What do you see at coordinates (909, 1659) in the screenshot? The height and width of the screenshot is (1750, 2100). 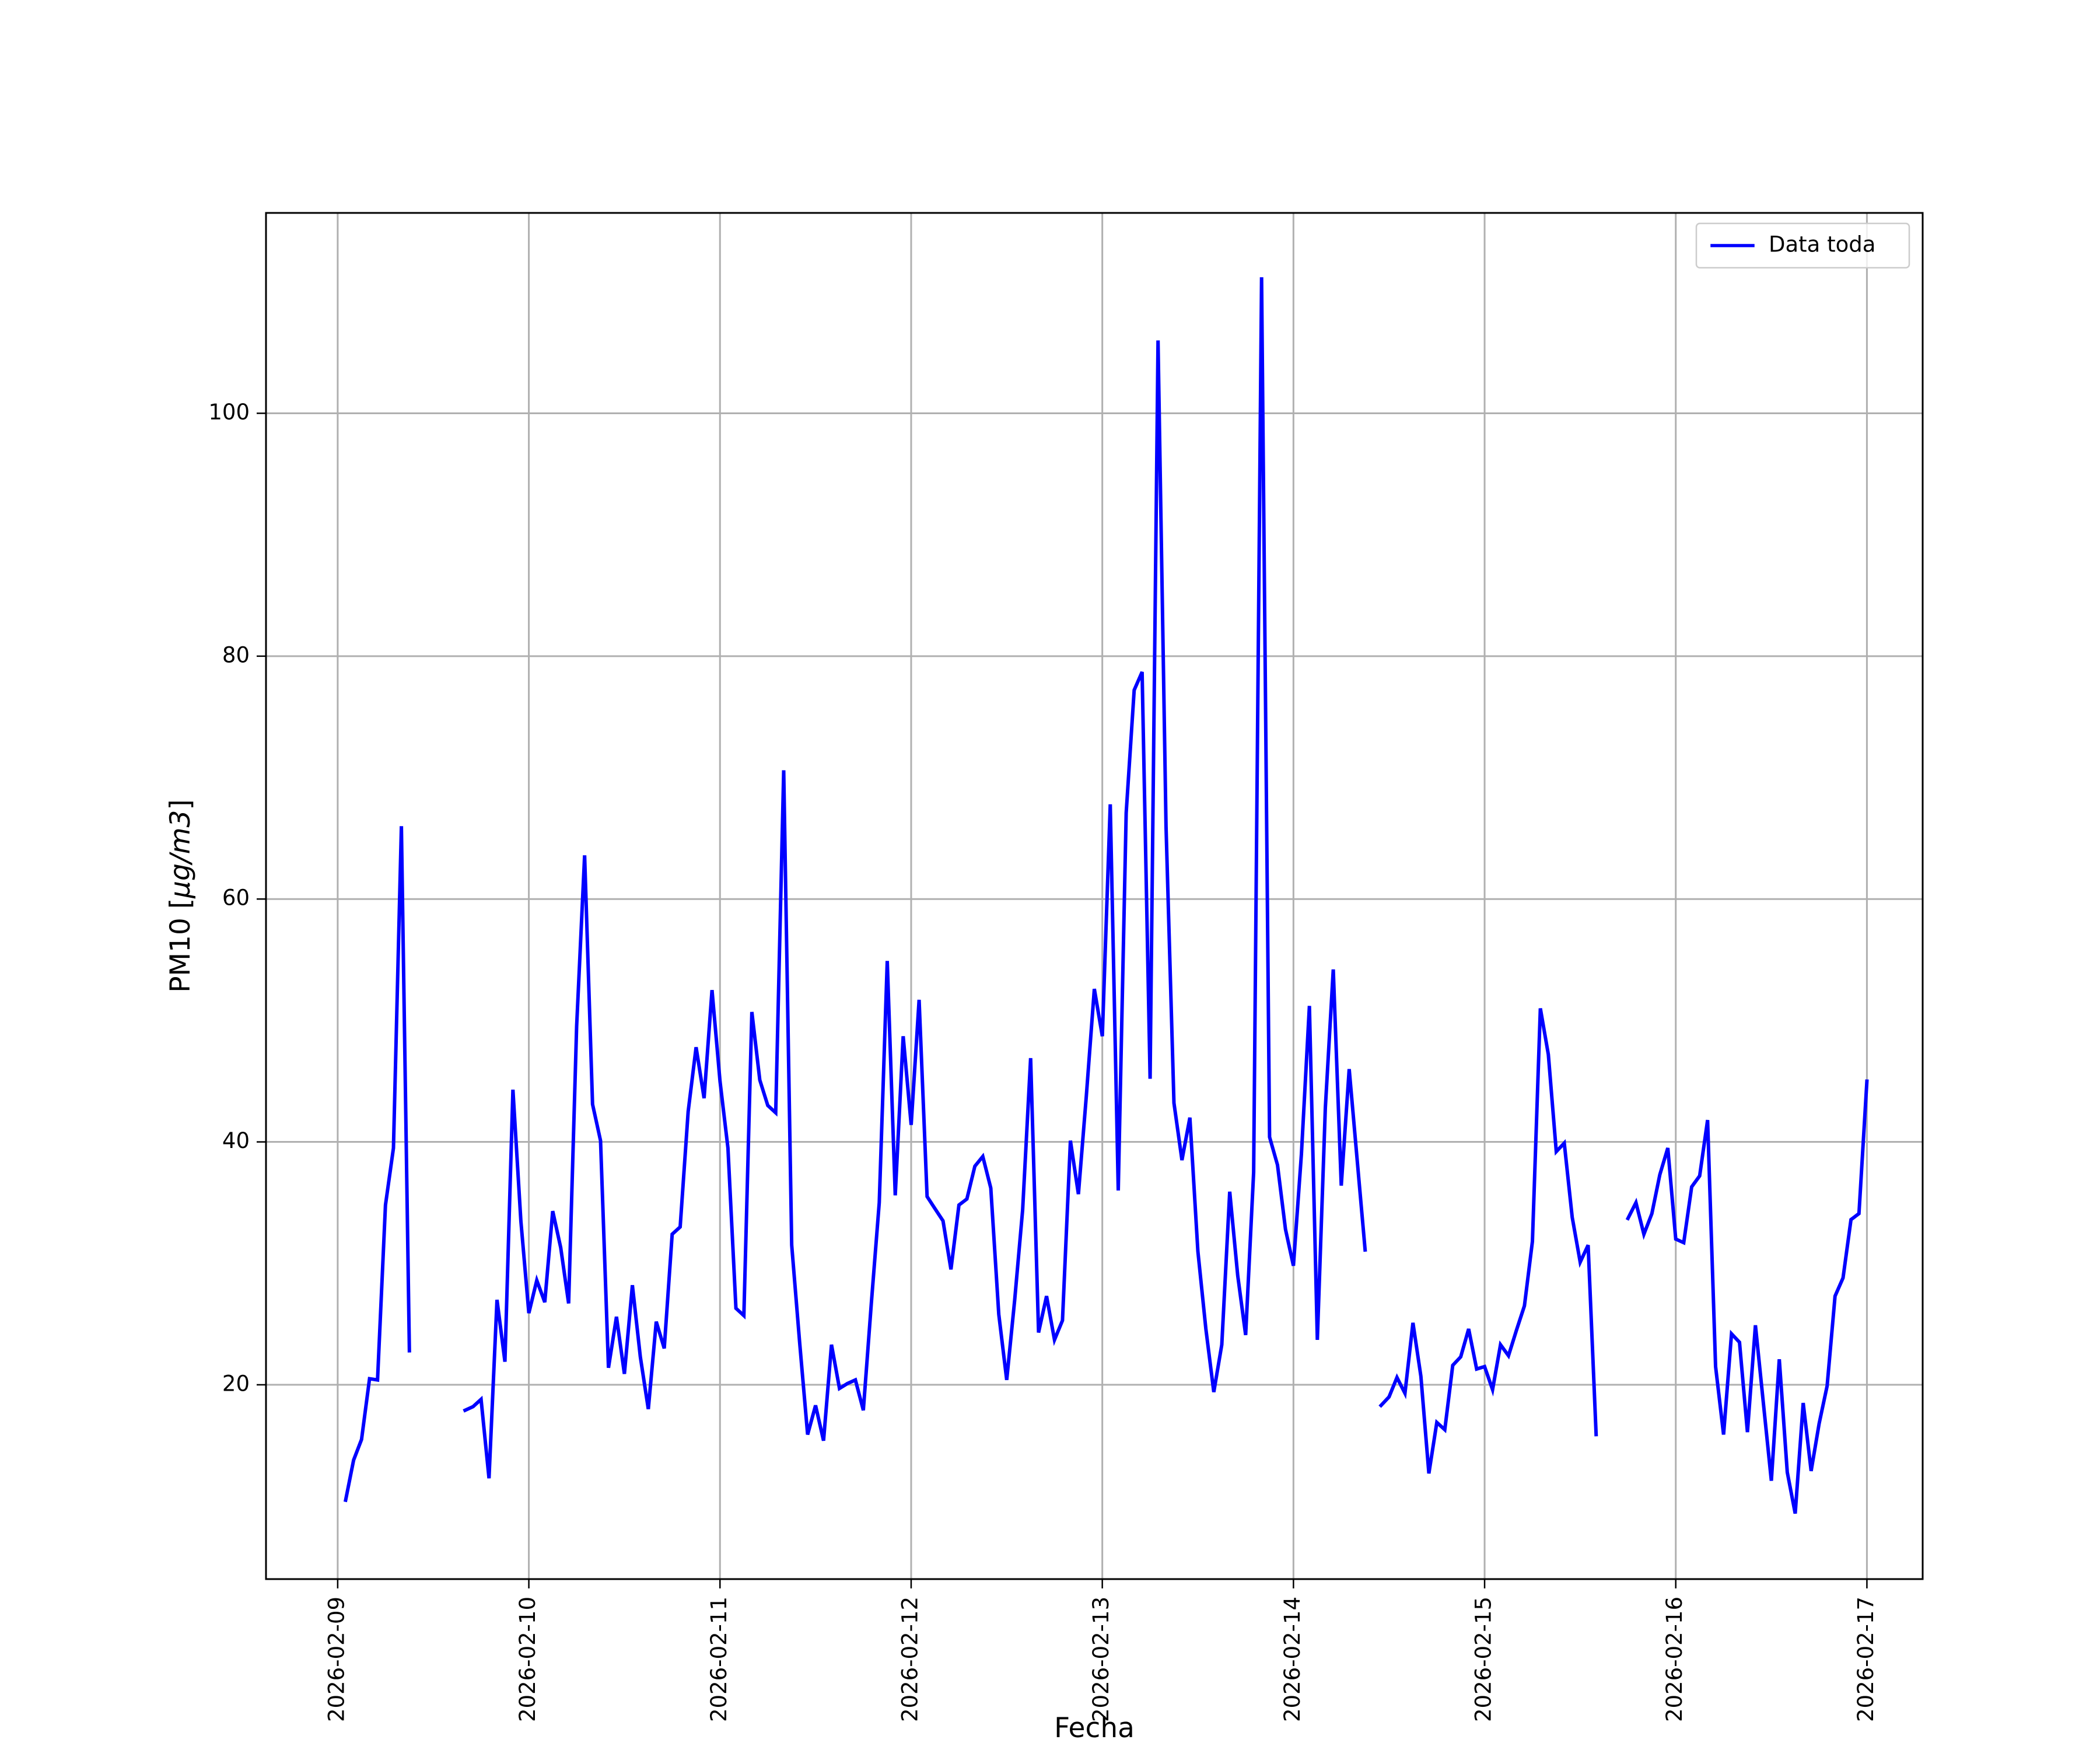 I see `x-tick-label: 2026-02-12` at bounding box center [909, 1659].